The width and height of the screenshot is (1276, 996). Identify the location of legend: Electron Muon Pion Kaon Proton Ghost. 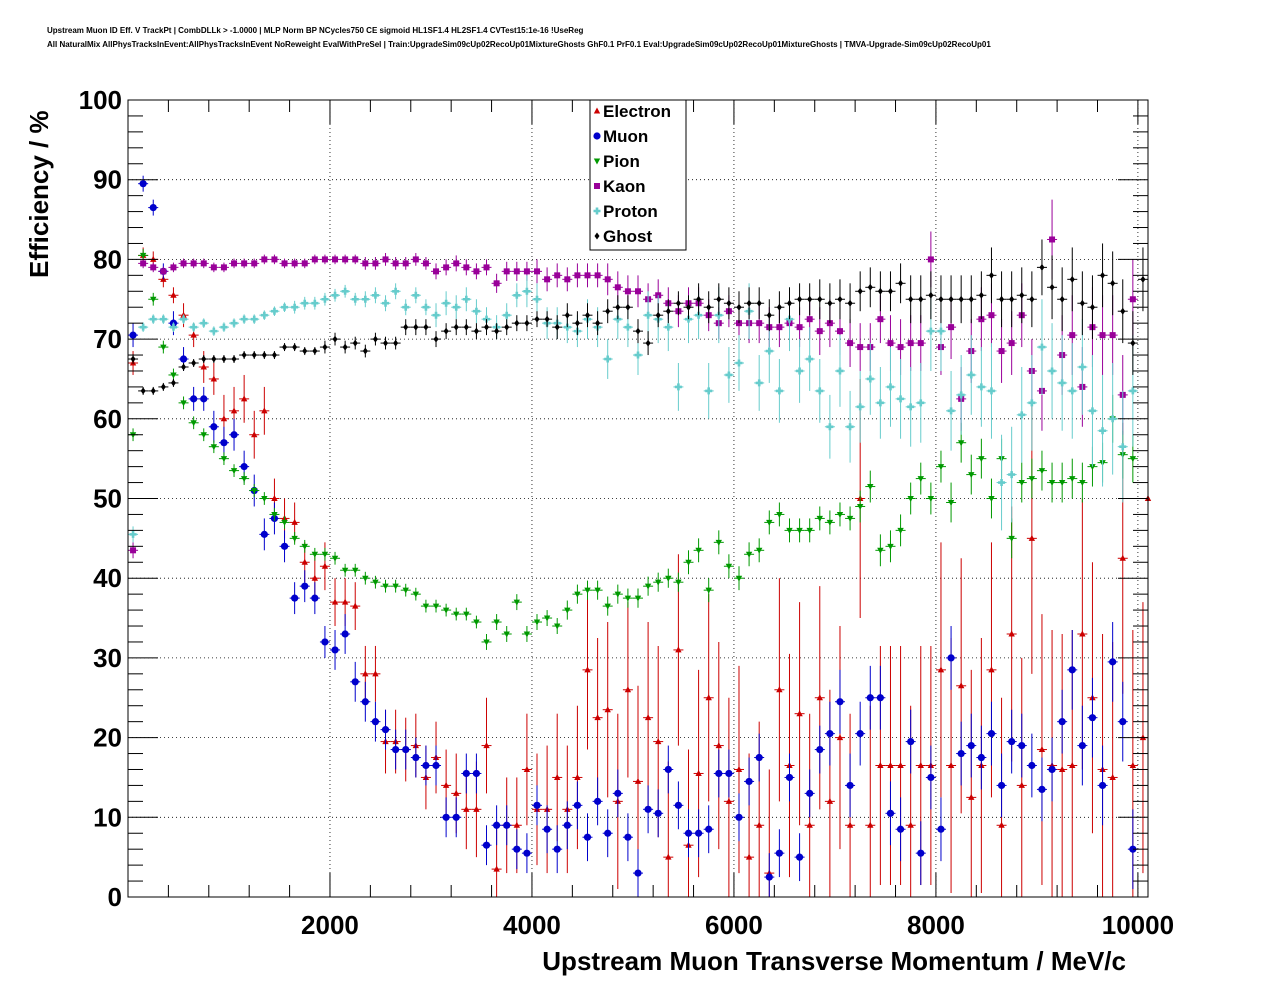
(638, 175).